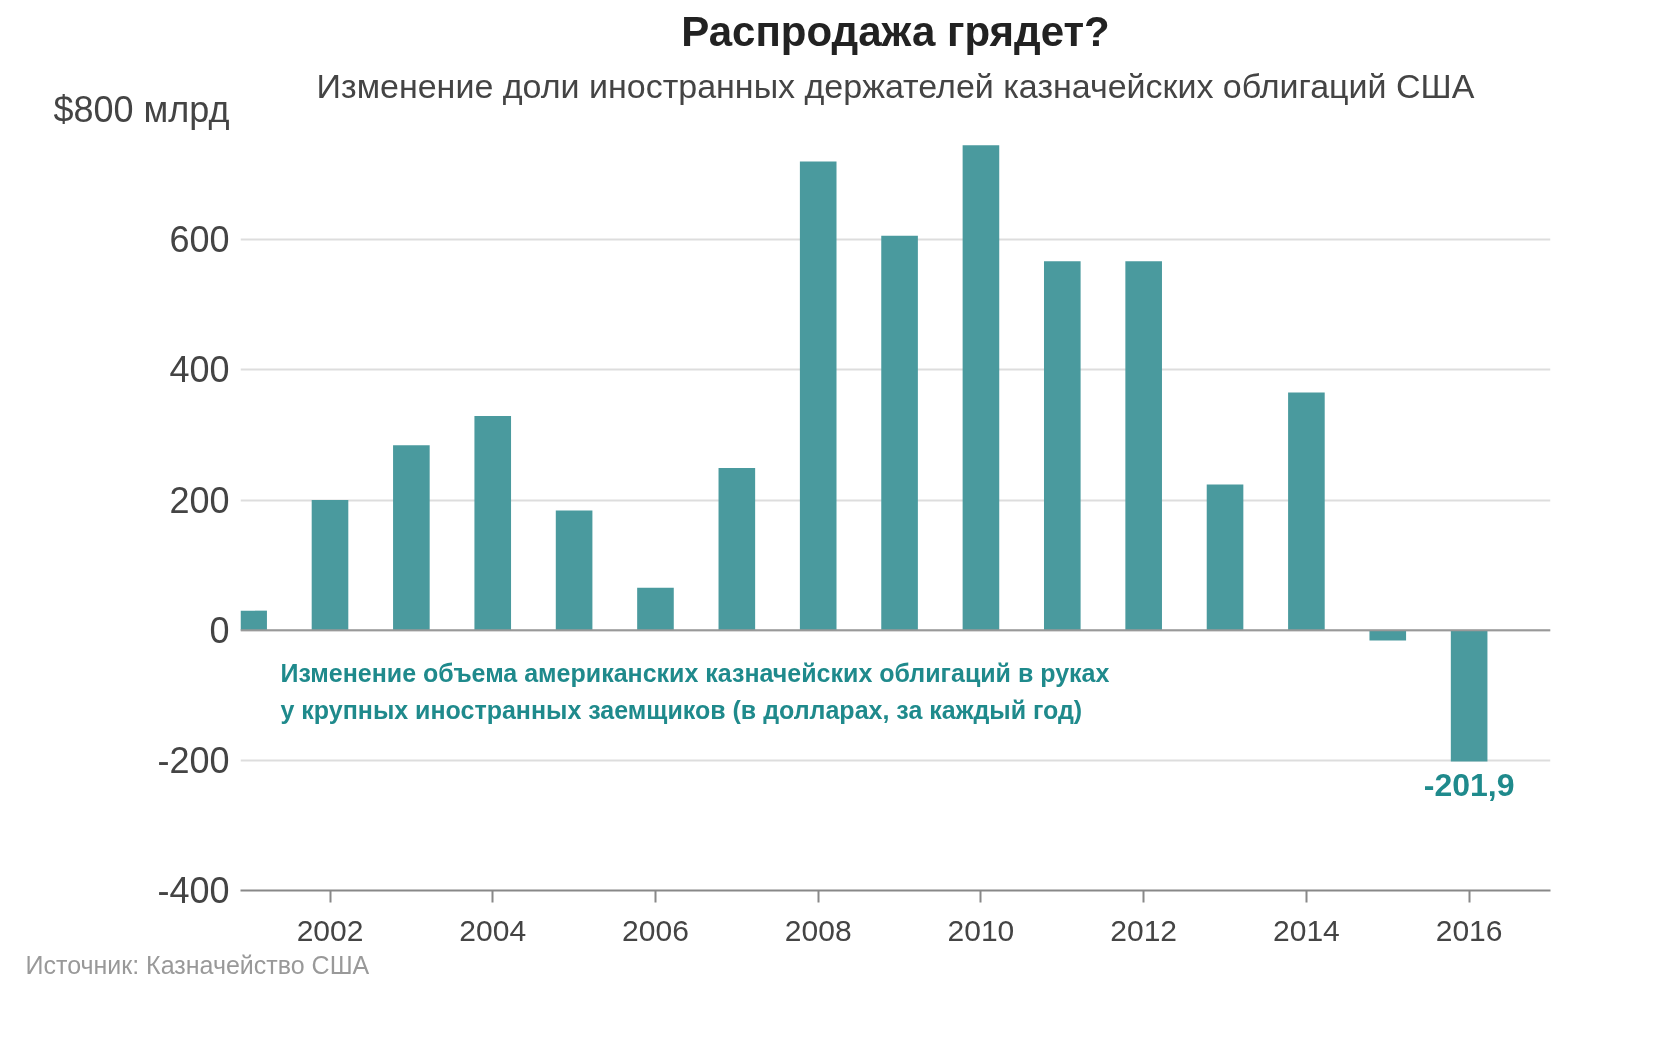  Describe the element at coordinates (199, 500) in the screenshot. I see `y-tick-label: 200` at that location.